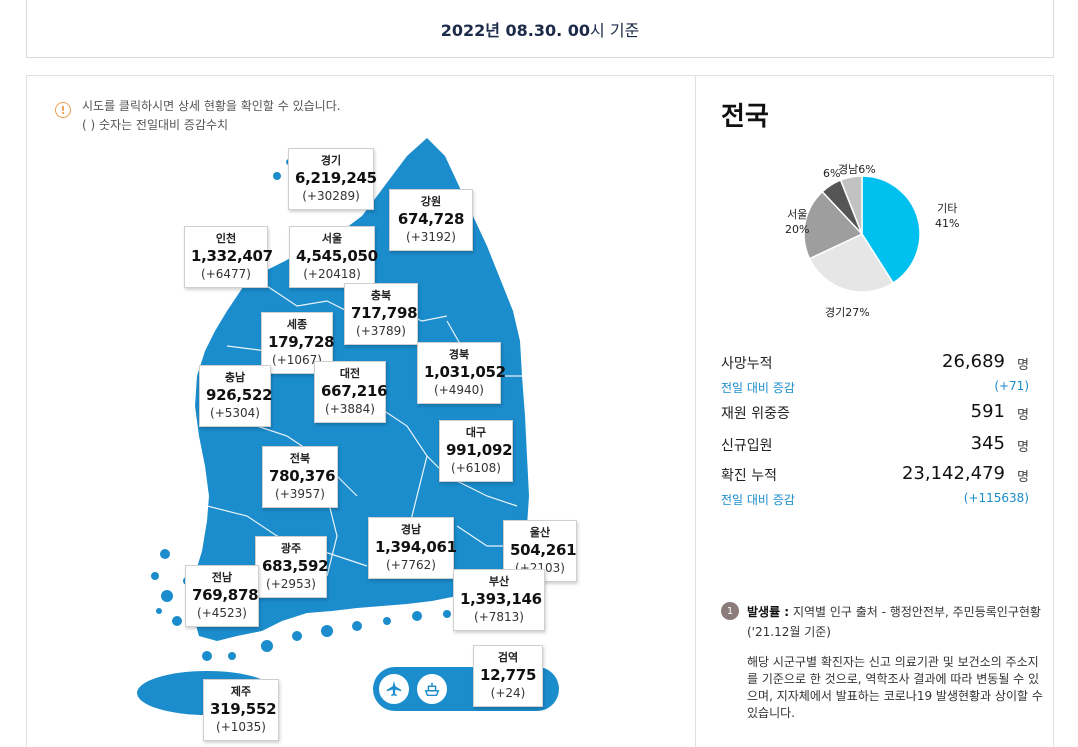 The image size is (1078, 747). I want to click on region-name: 제주, so click(241, 691).